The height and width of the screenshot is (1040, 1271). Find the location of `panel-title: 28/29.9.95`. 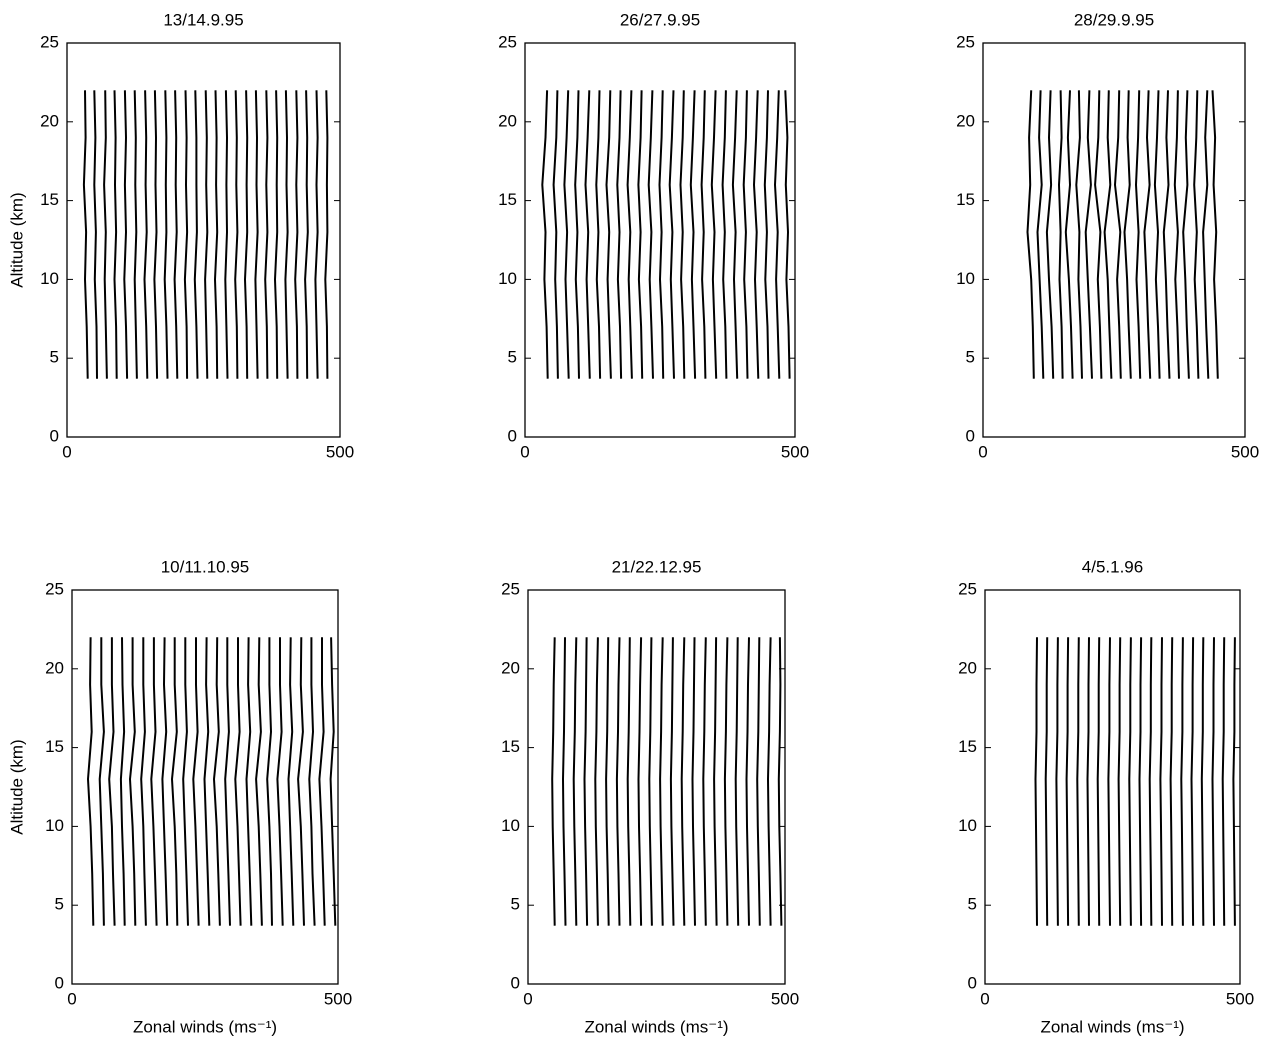

panel-title: 28/29.9.95 is located at coordinates (1114, 19).